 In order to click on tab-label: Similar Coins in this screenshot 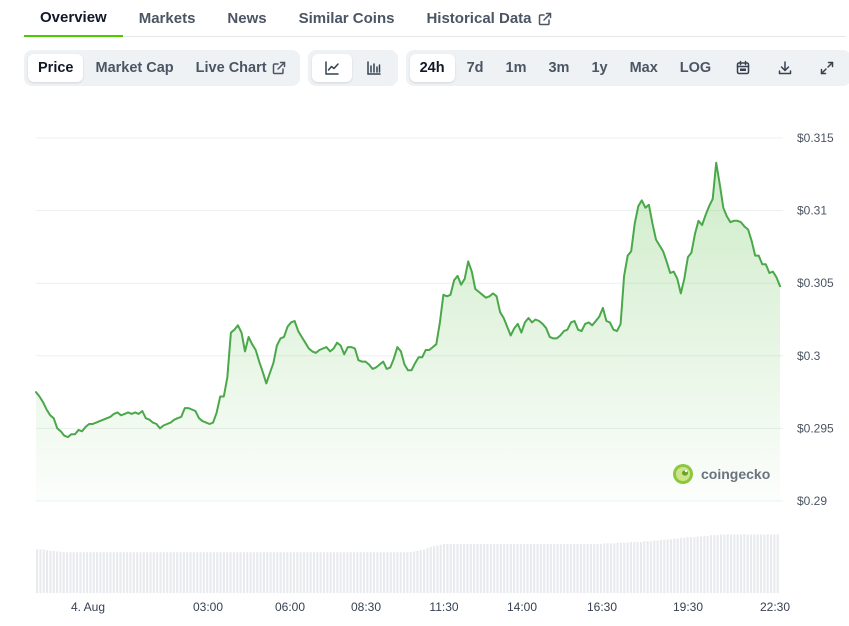, I will do `click(346, 18)`.